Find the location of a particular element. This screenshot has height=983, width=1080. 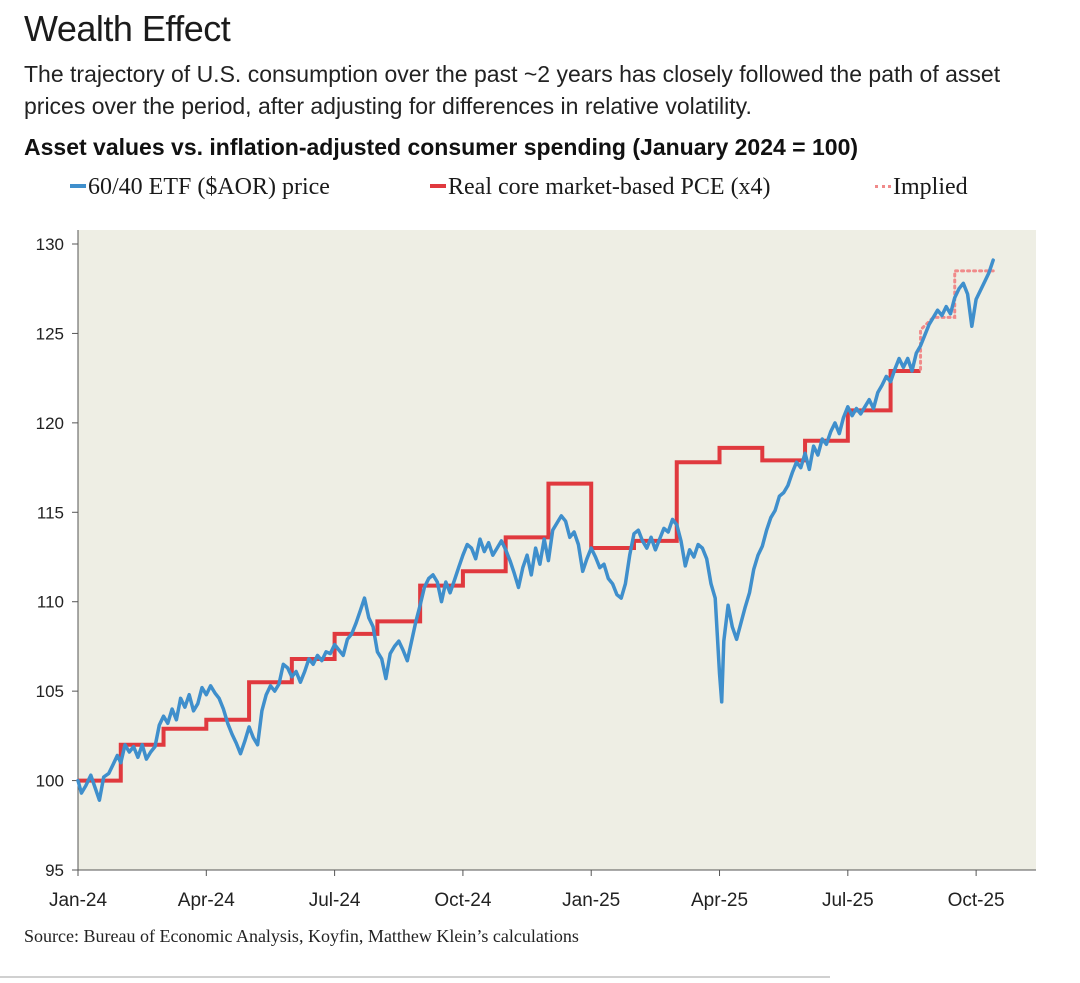

y-tick-label: 130 is located at coordinates (50, 244).